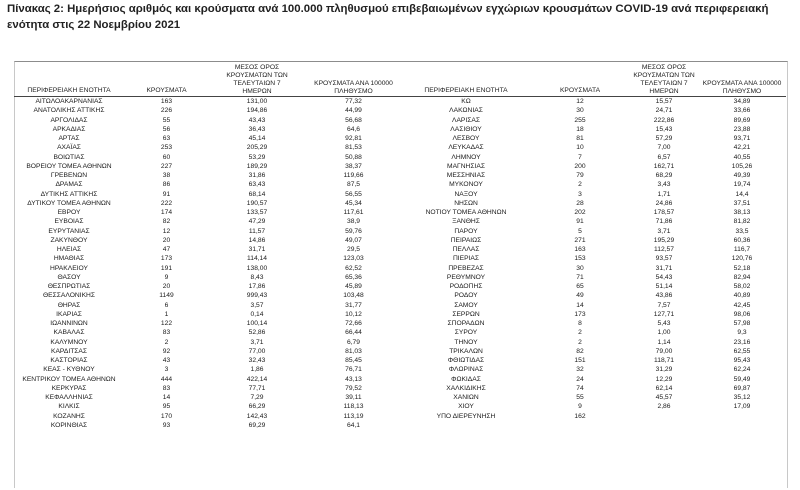 The height and width of the screenshot is (490, 800). I want to click on left-cases-cell: 82, so click(166, 222).